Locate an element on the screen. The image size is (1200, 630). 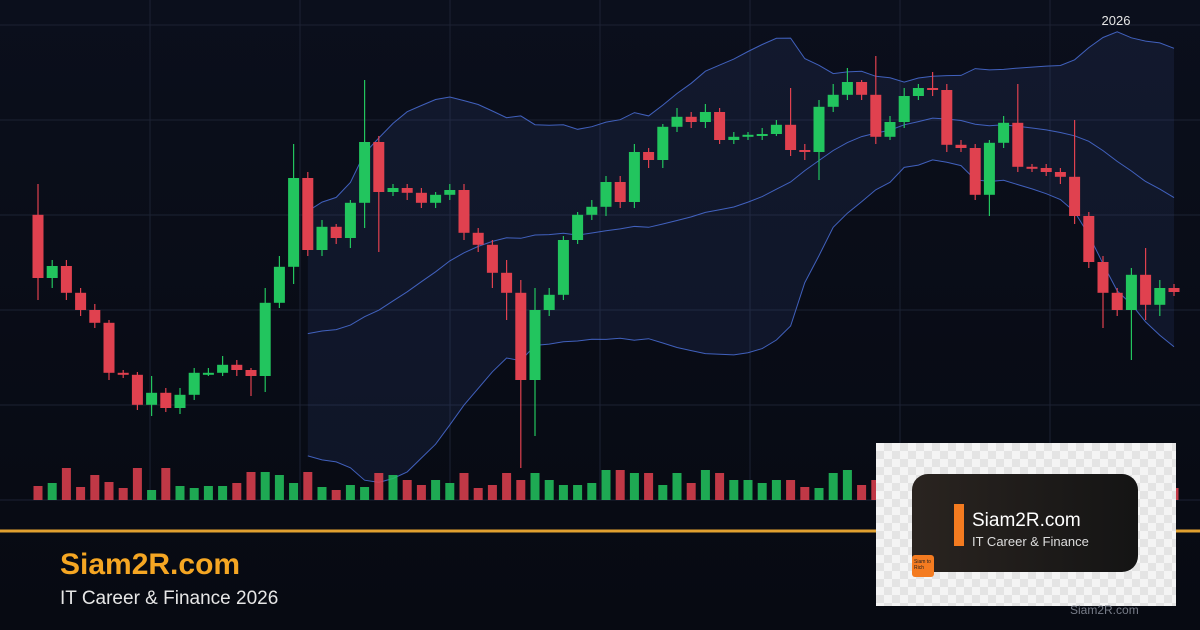
annotation: 2026 is located at coordinates (1116, 20).